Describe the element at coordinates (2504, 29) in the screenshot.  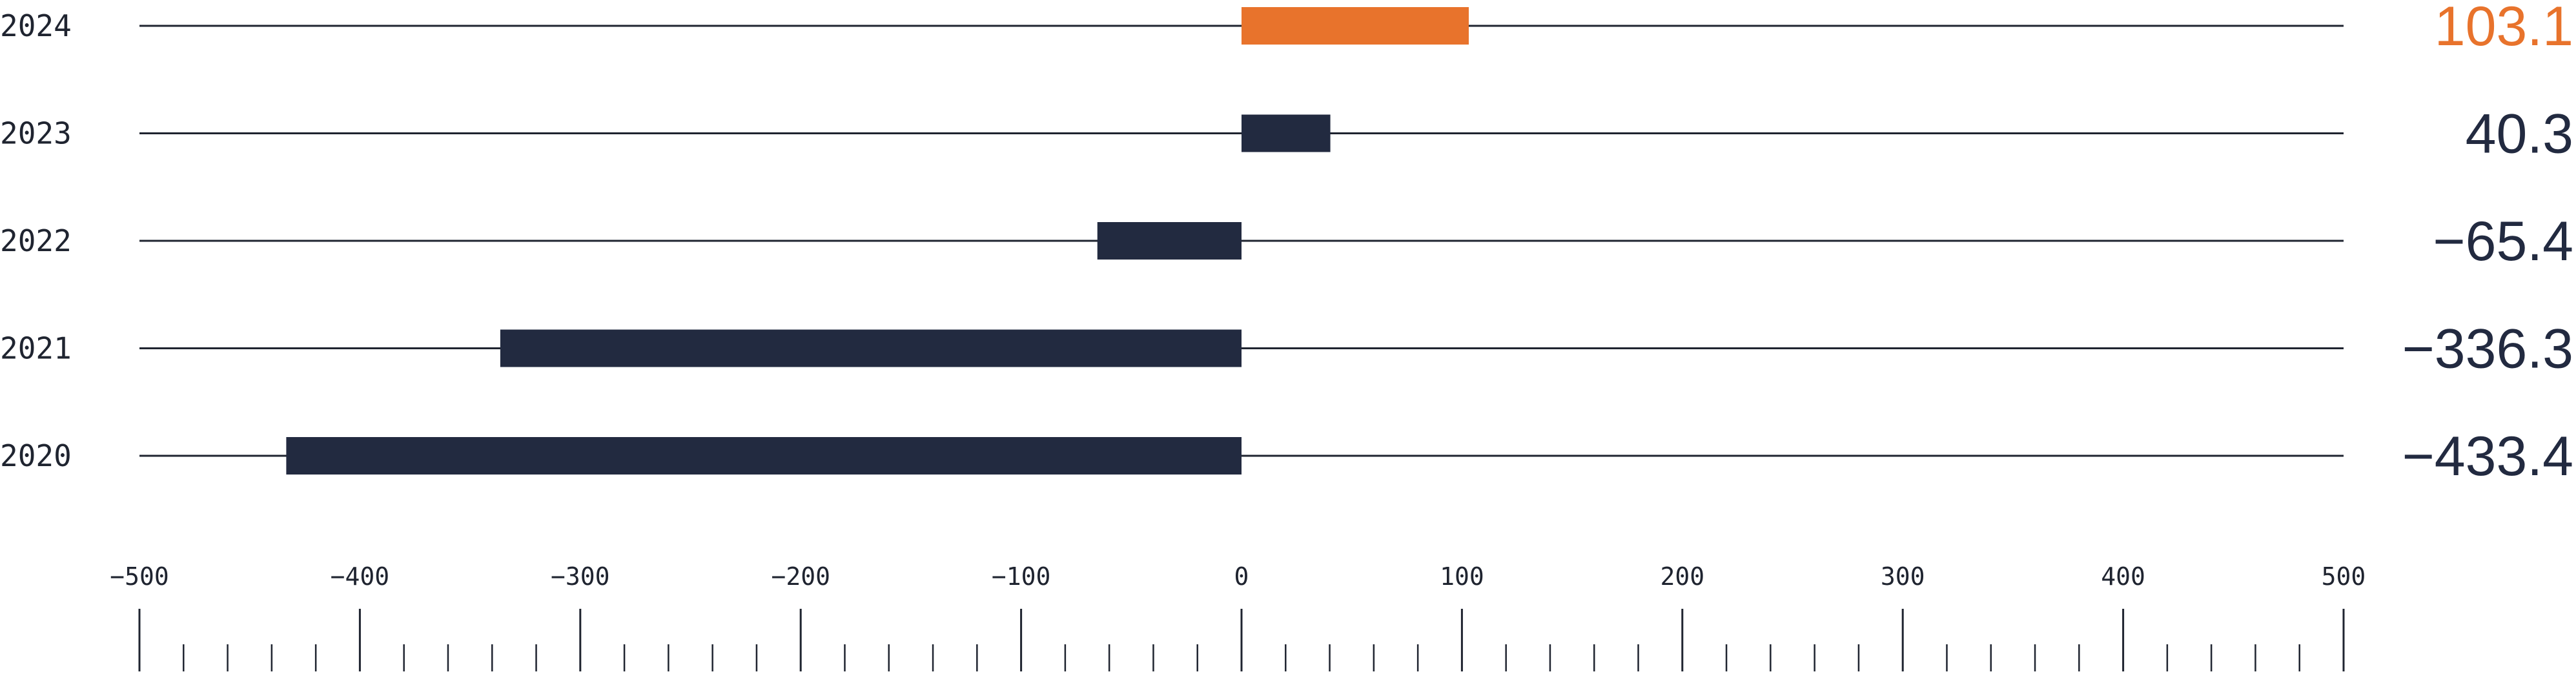
I see `value-label-2024: 103.1` at that location.